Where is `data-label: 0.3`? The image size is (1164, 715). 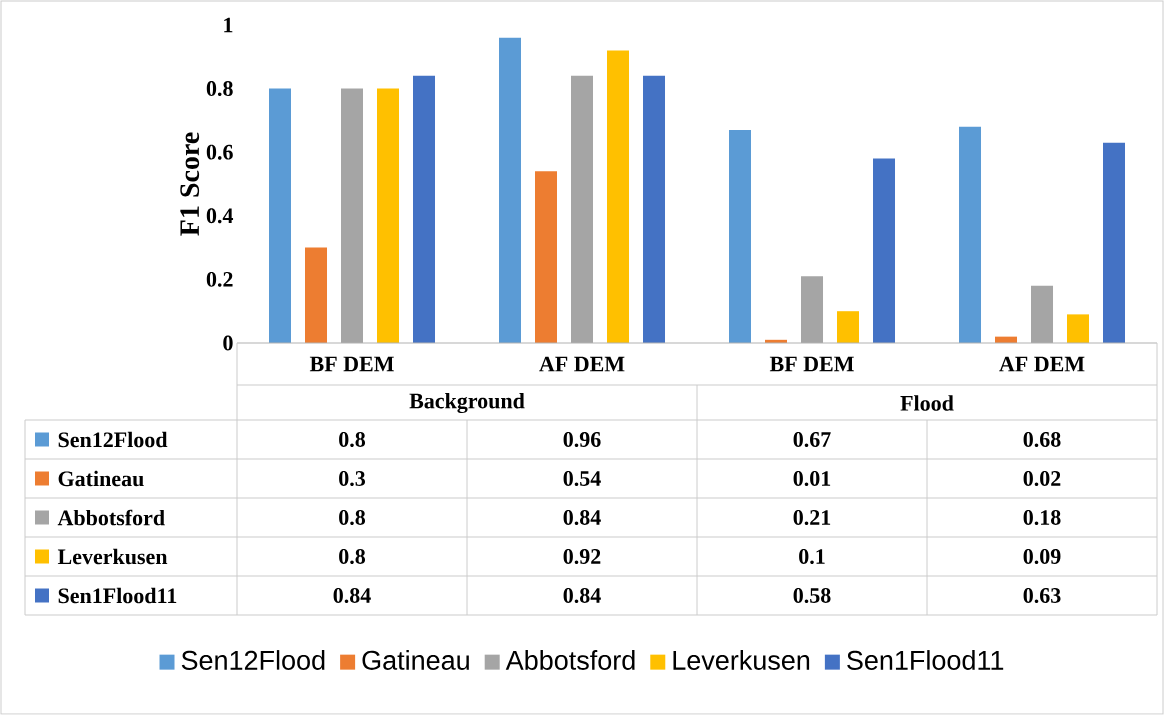 data-label: 0.3 is located at coordinates (352, 478).